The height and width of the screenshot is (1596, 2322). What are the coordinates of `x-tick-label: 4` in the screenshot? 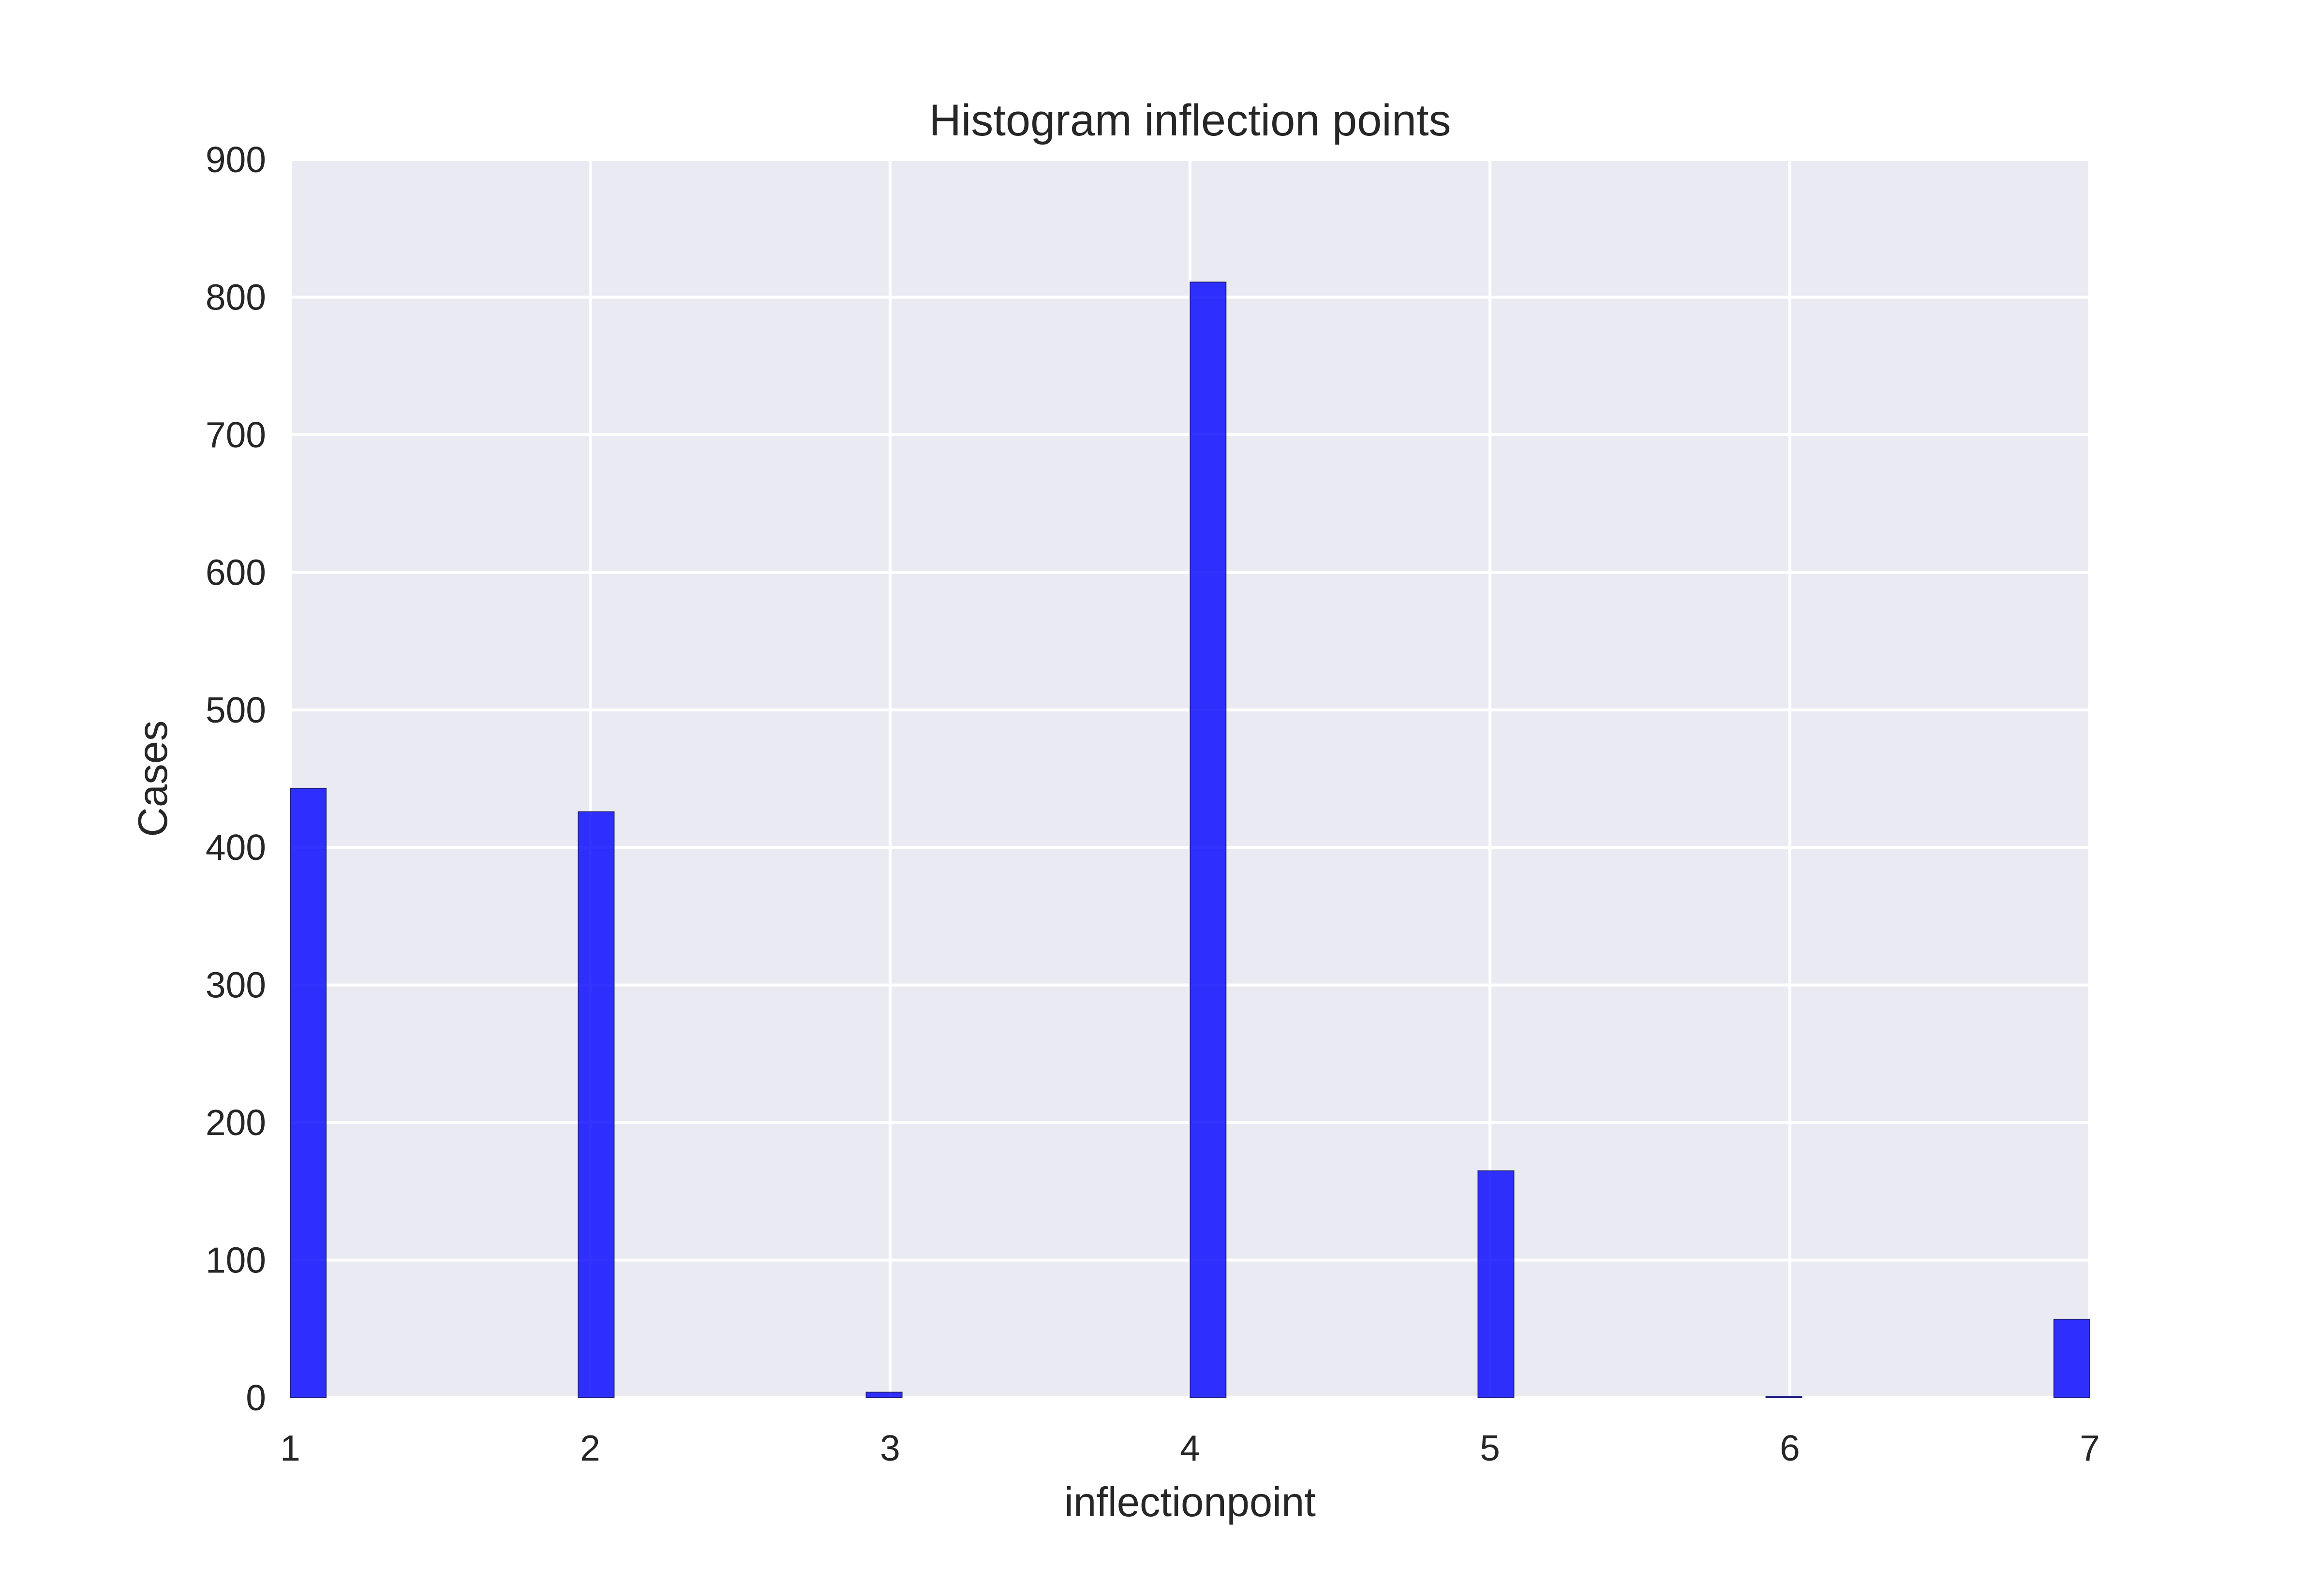 It's located at (1190, 1448).